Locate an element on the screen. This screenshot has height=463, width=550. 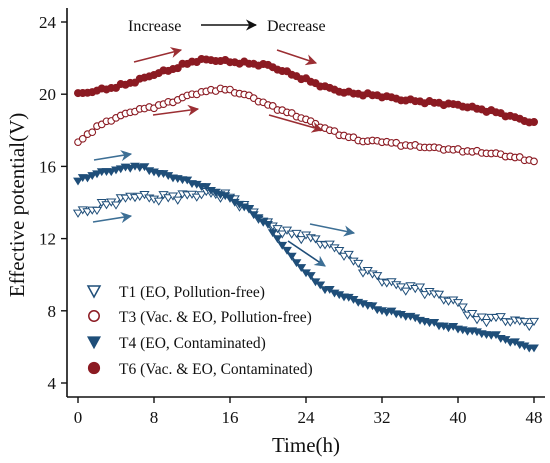
decrease-annotation: Decrease is located at coordinates (296, 26).